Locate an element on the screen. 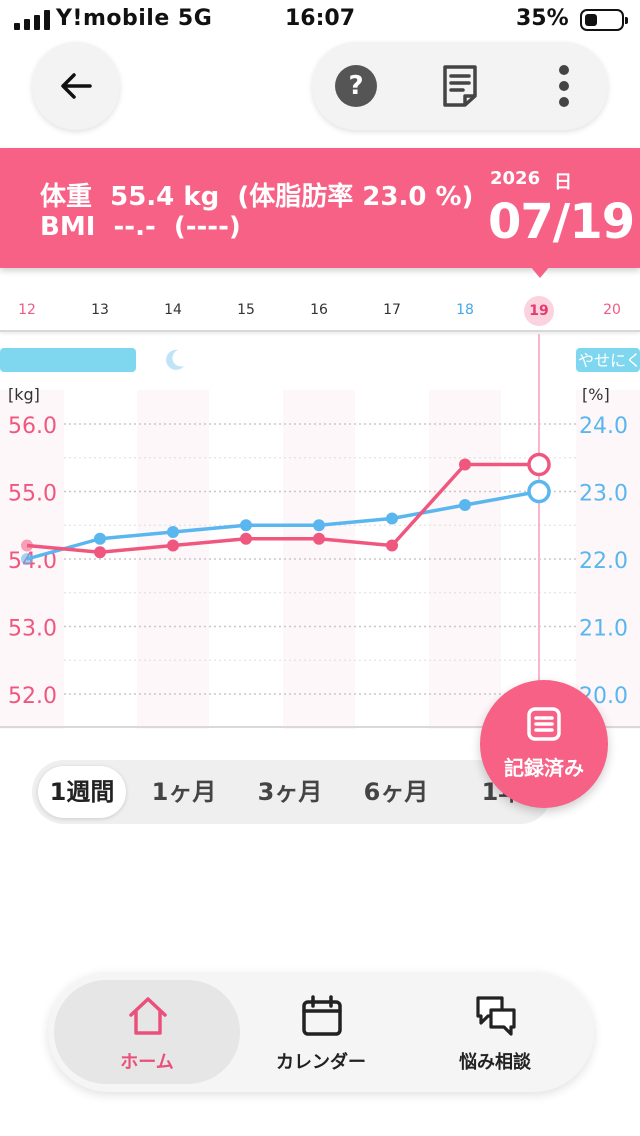 This screenshot has height=1136, width=640. period-1-week: 1週間 is located at coordinates (82, 792).